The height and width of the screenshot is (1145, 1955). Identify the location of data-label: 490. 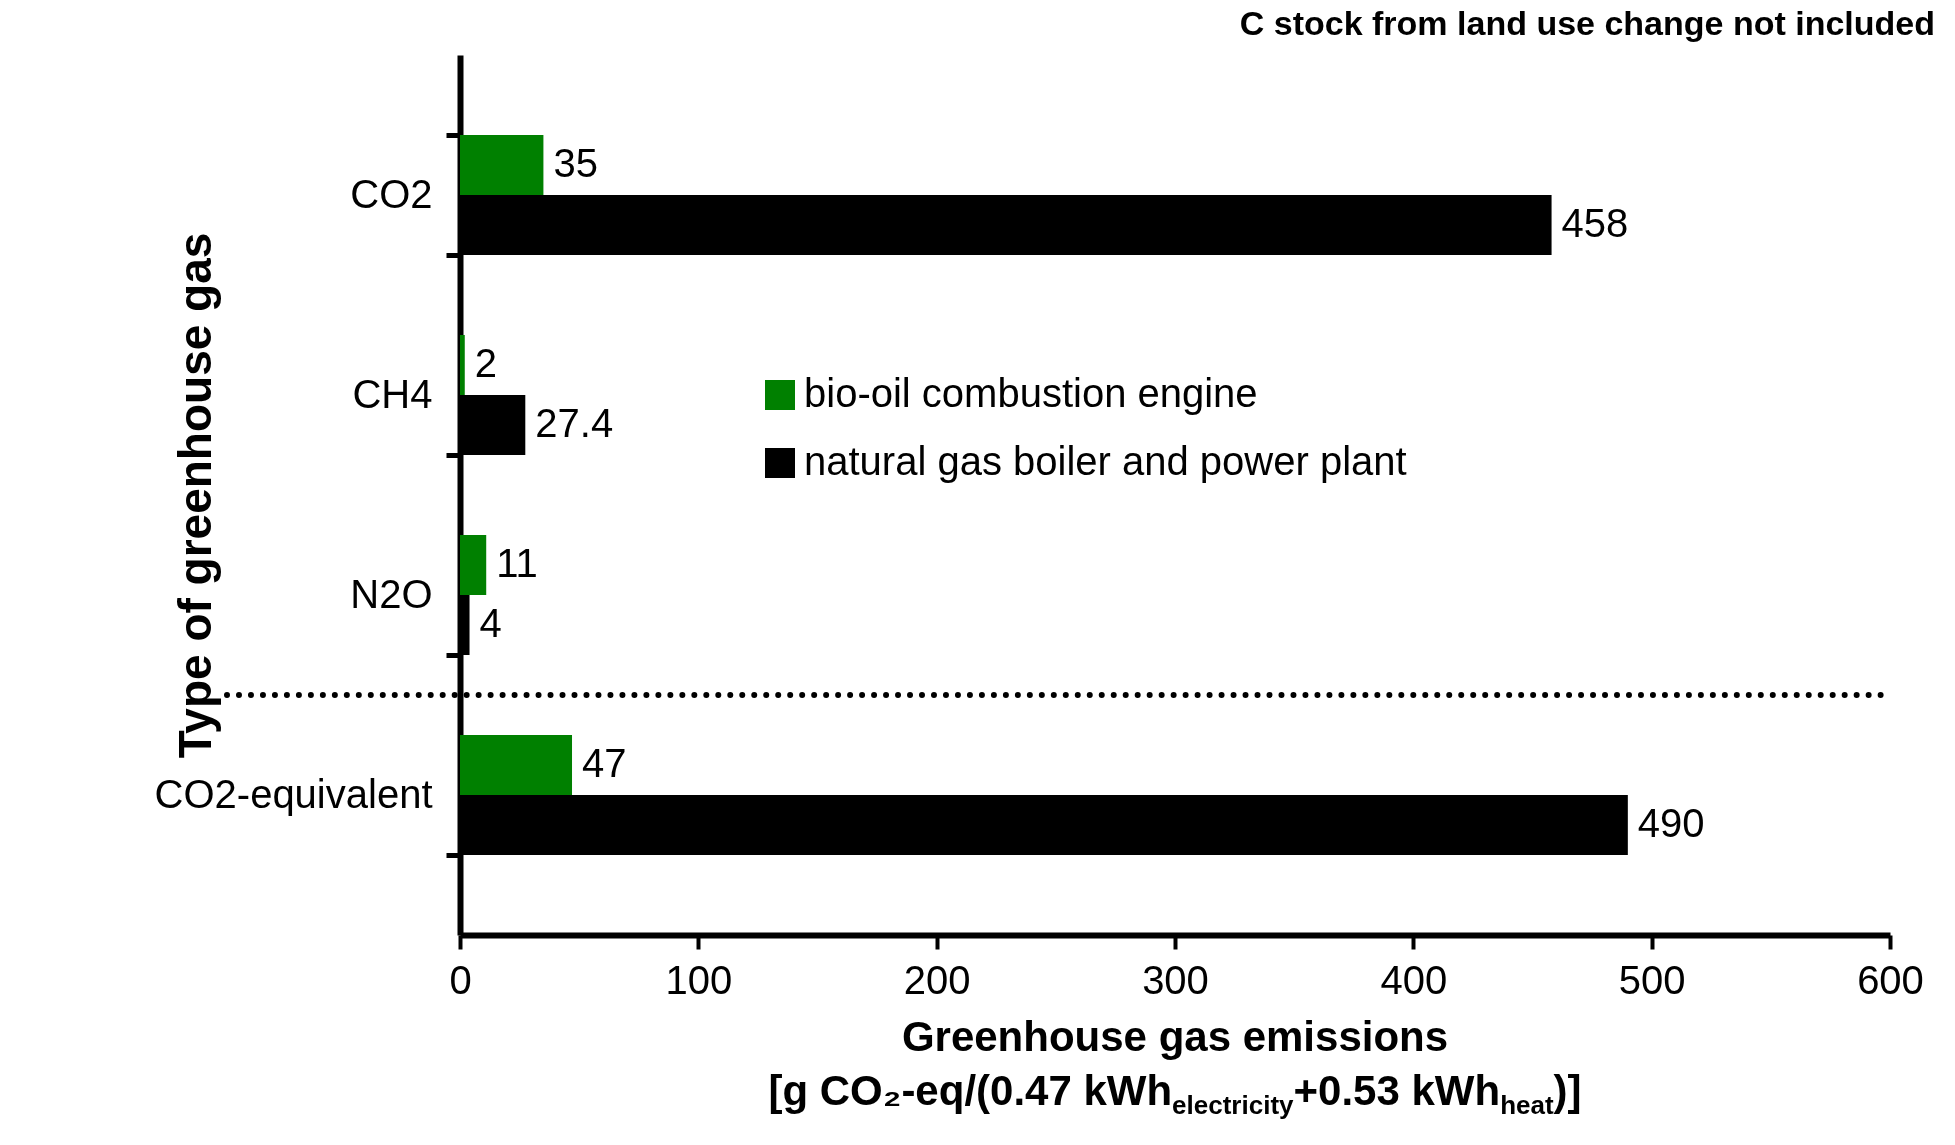
(1671, 823).